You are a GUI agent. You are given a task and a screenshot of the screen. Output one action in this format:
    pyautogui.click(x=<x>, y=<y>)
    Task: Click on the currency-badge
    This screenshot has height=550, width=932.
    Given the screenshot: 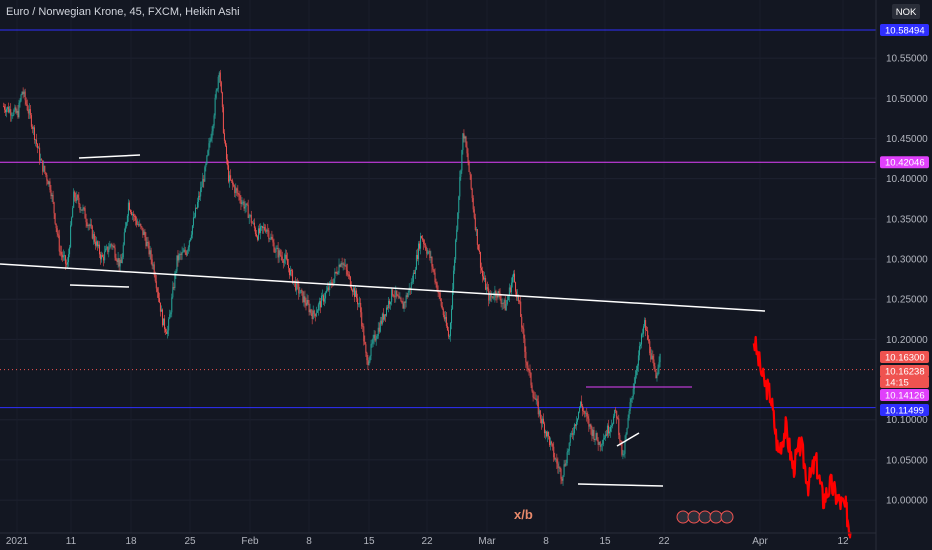 What is the action you would take?
    pyautogui.click(x=906, y=11)
    